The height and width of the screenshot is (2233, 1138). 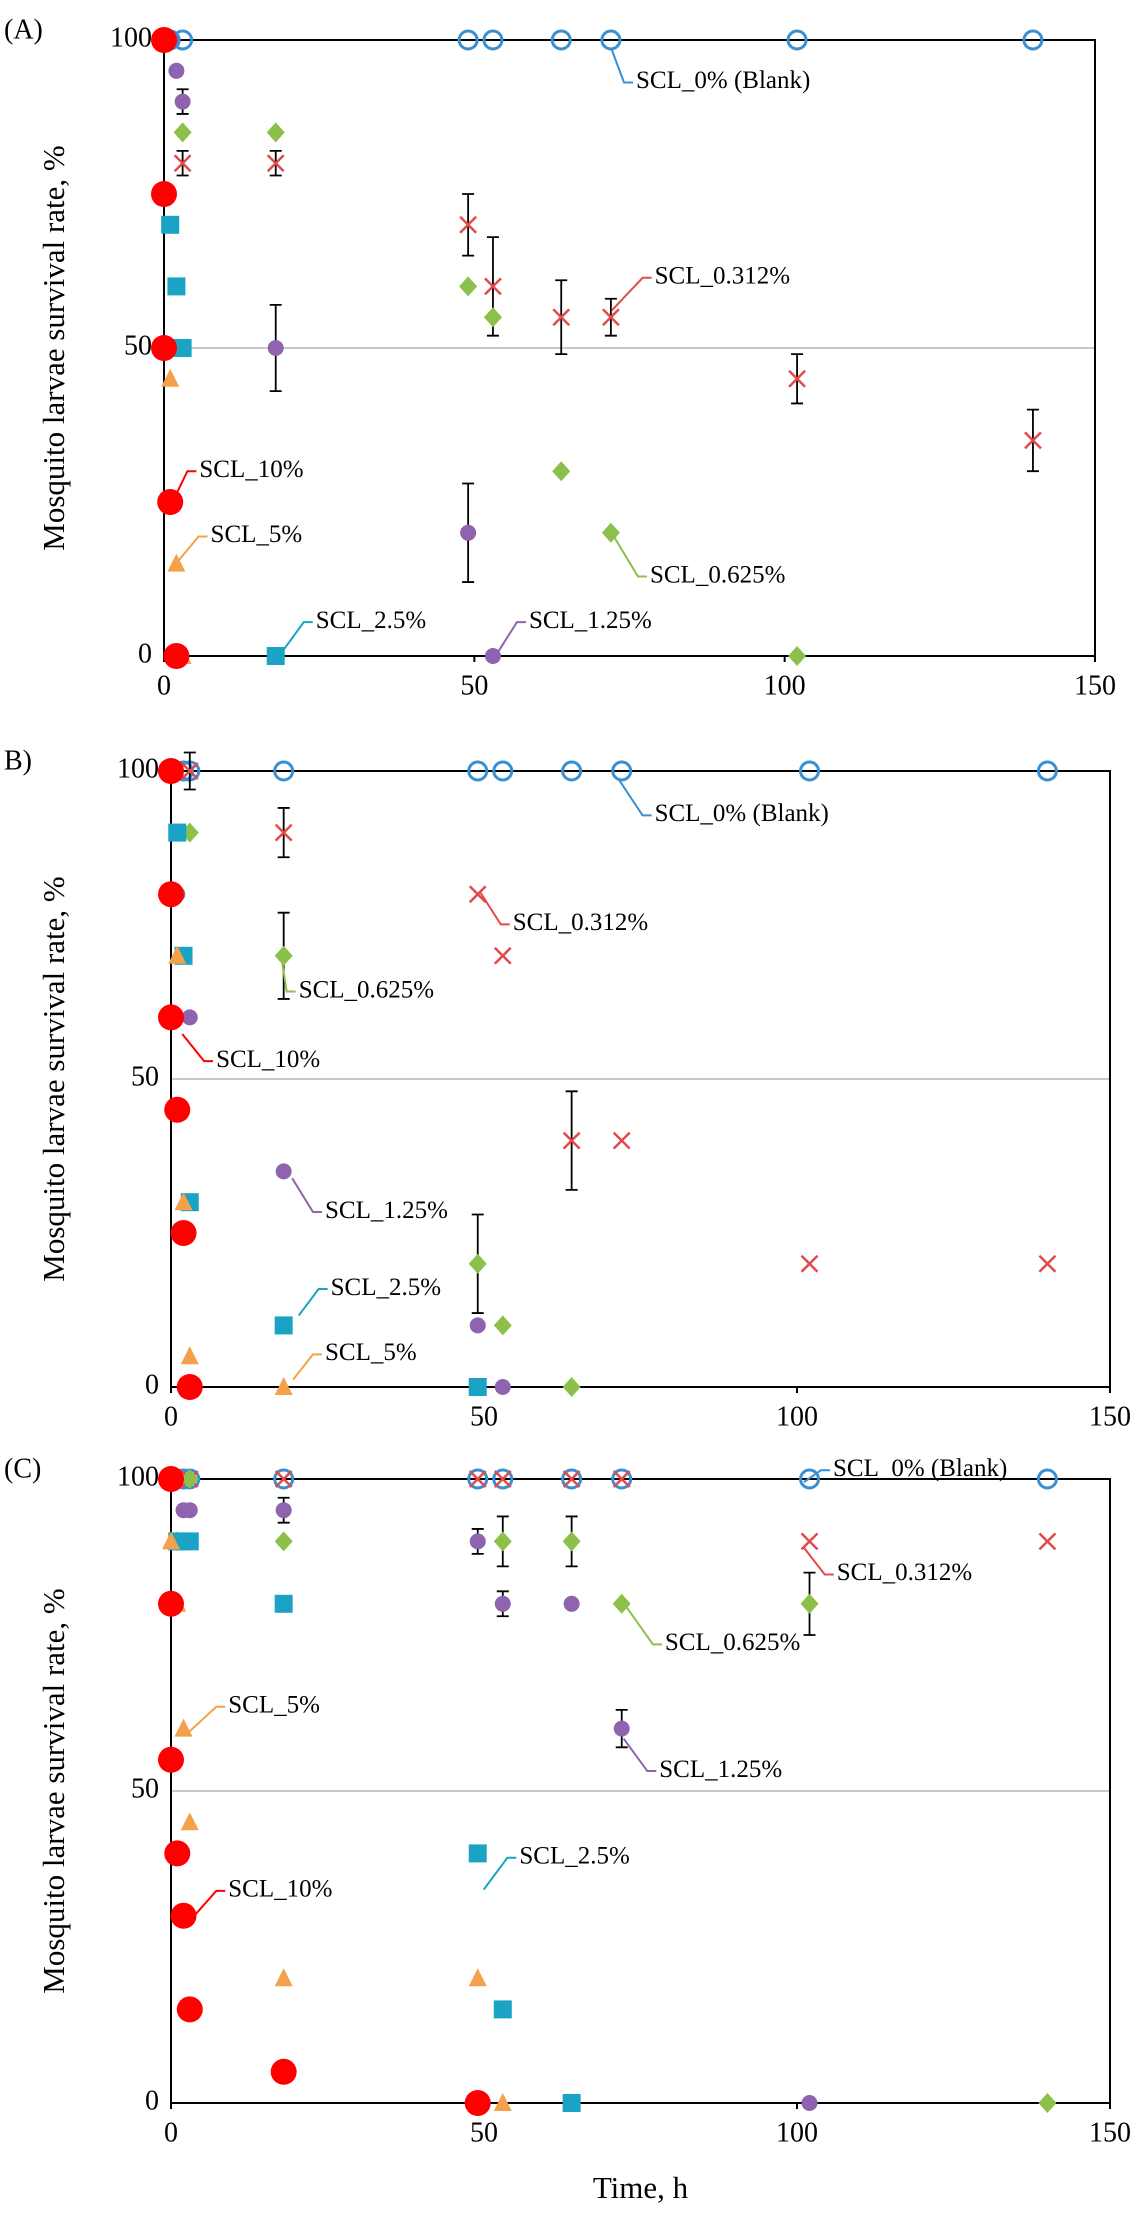 I want to click on panel-label: B), so click(x=18, y=760).